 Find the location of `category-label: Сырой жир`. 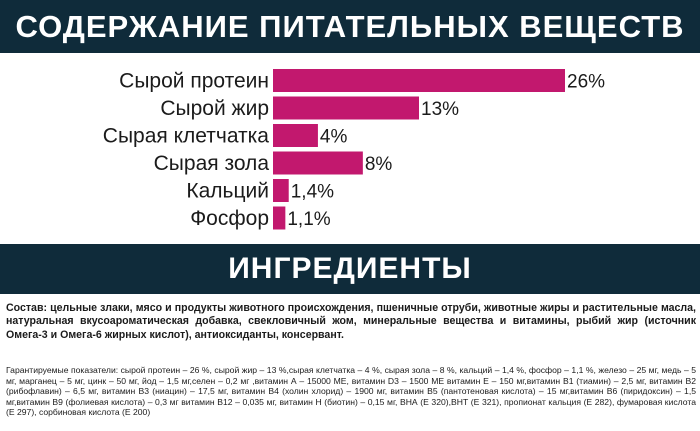

category-label: Сырой жир is located at coordinates (214, 108).